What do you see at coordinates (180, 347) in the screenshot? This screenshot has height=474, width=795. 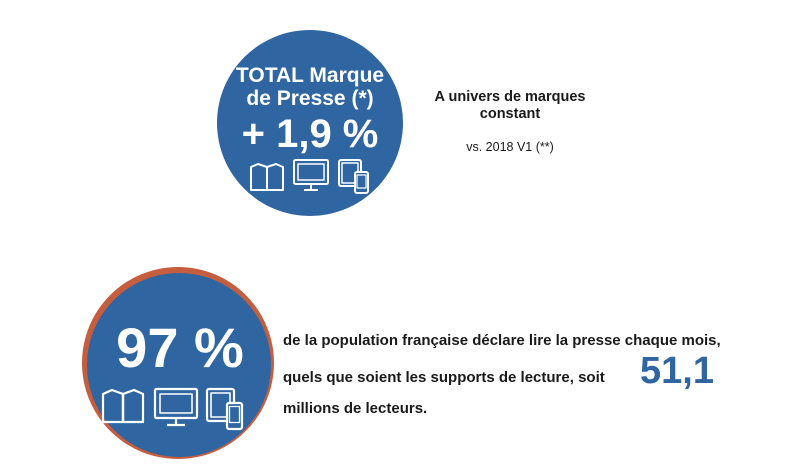 I see `bottom-stat-value: 97 %` at bounding box center [180, 347].